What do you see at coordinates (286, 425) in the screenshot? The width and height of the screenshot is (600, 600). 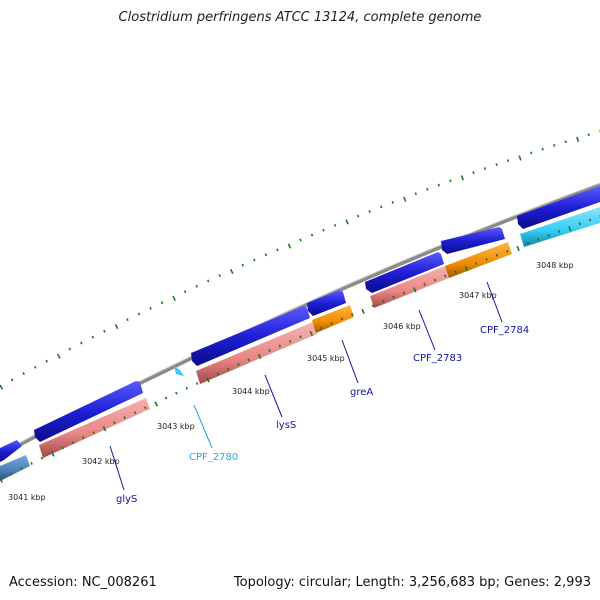 I see `gene-label-lysS: lysS` at bounding box center [286, 425].